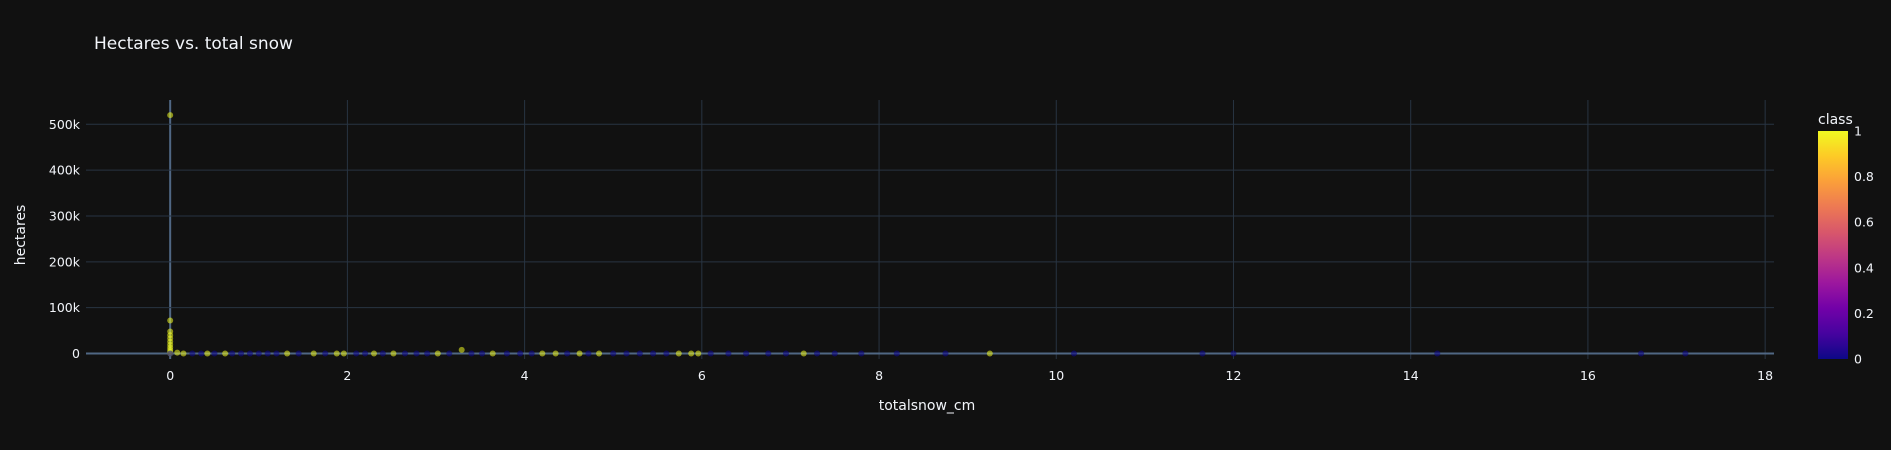 This screenshot has height=450, width=1891. I want to click on colorbar-tick-label: 0.6, so click(1864, 222).